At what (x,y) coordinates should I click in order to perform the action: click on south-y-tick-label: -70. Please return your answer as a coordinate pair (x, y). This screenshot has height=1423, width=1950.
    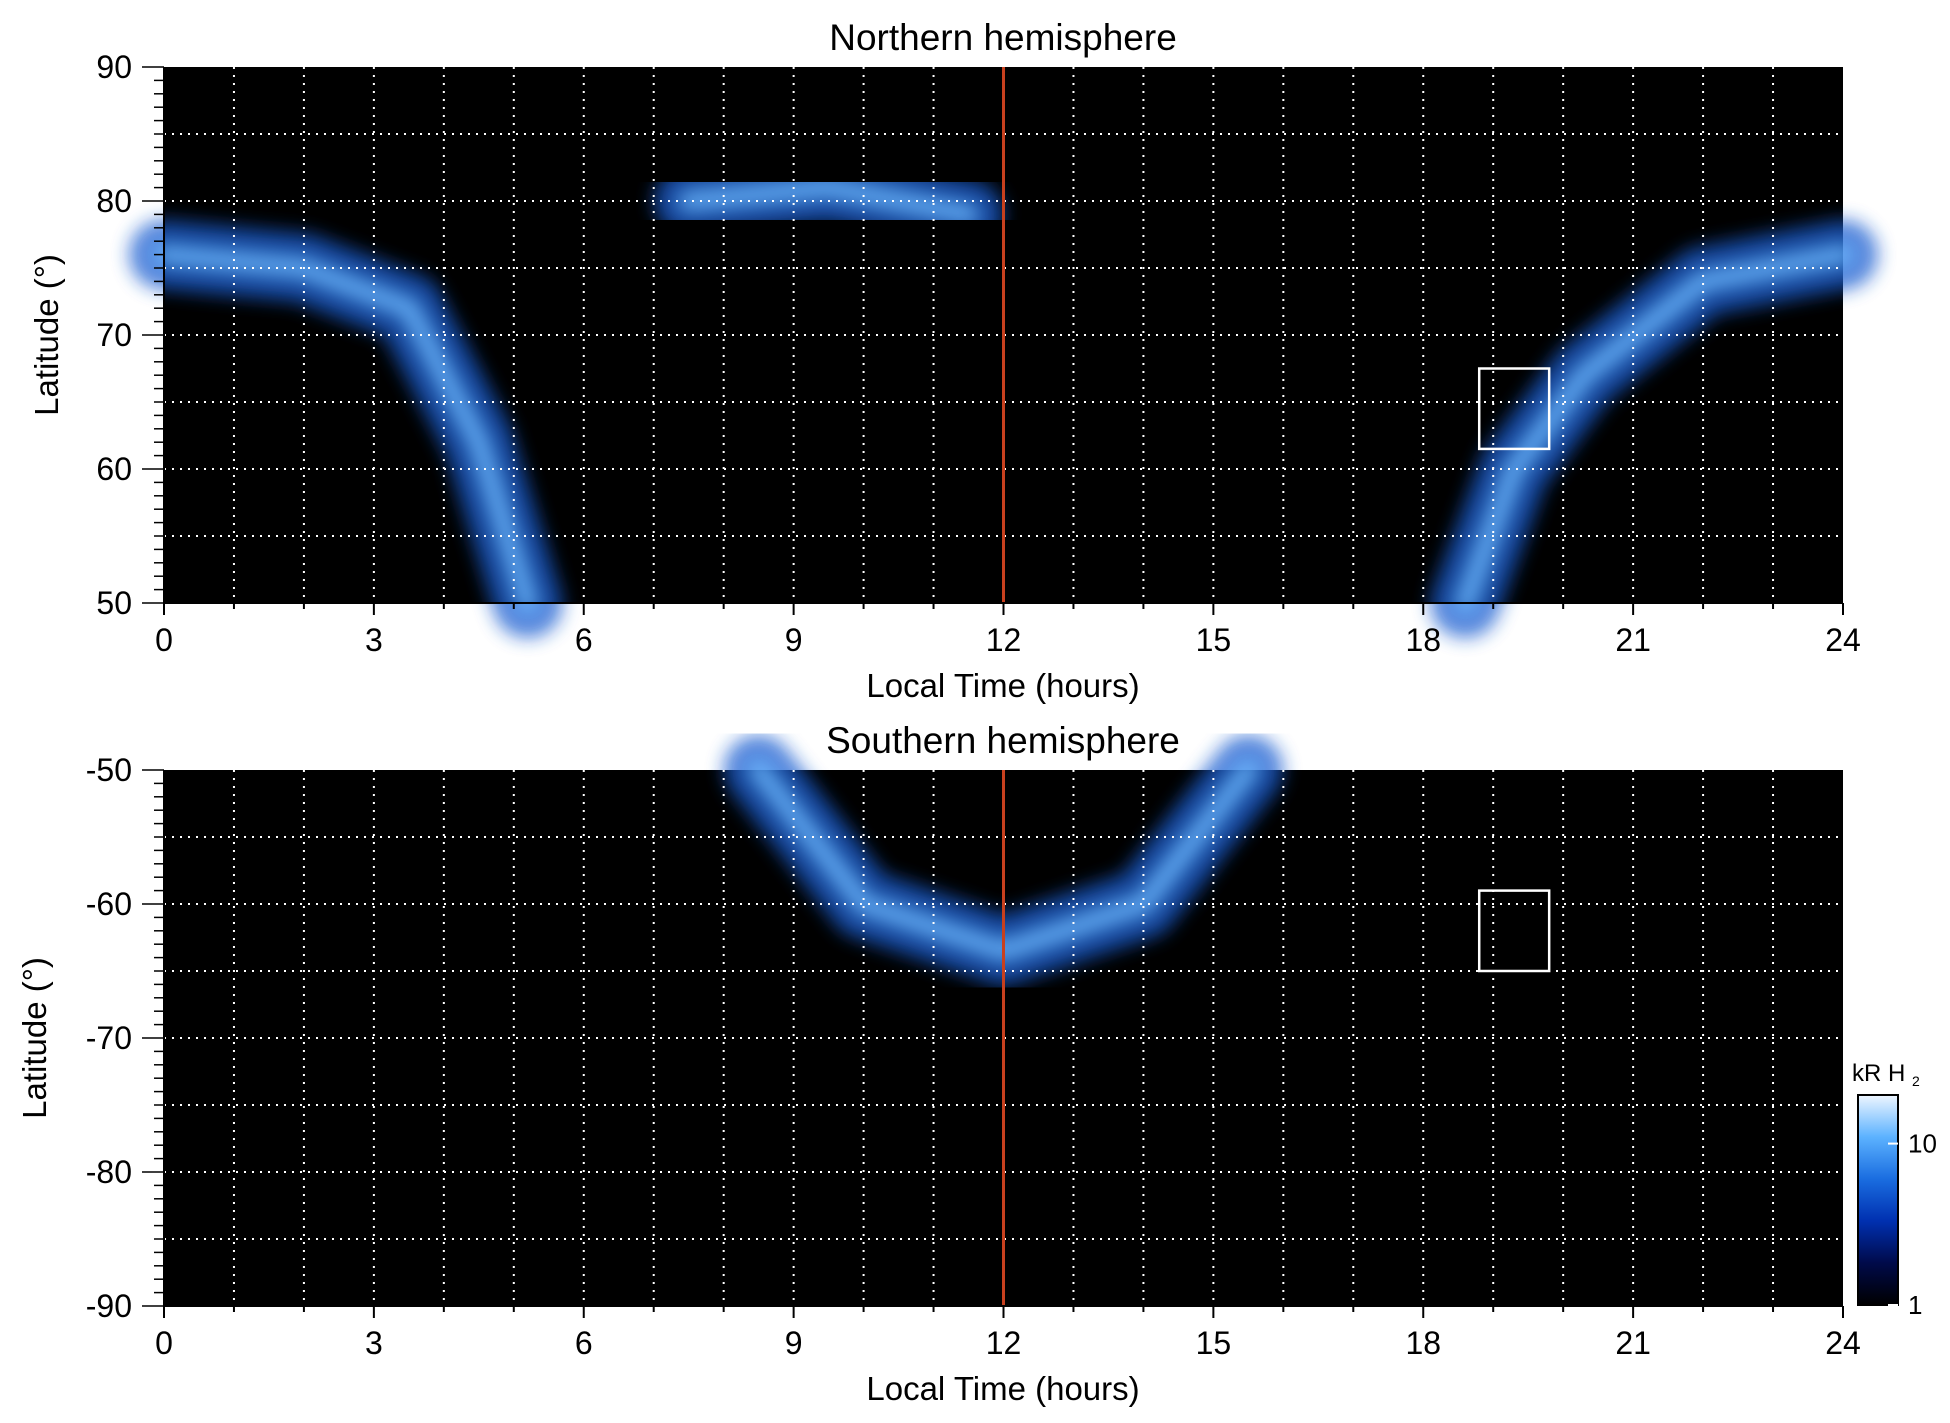
    Looking at the image, I should click on (109, 1038).